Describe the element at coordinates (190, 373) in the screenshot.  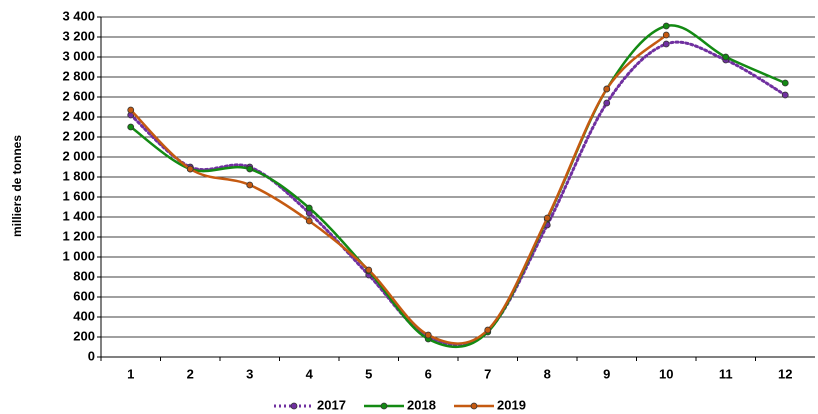
I see `x-tick-label: 2` at that location.